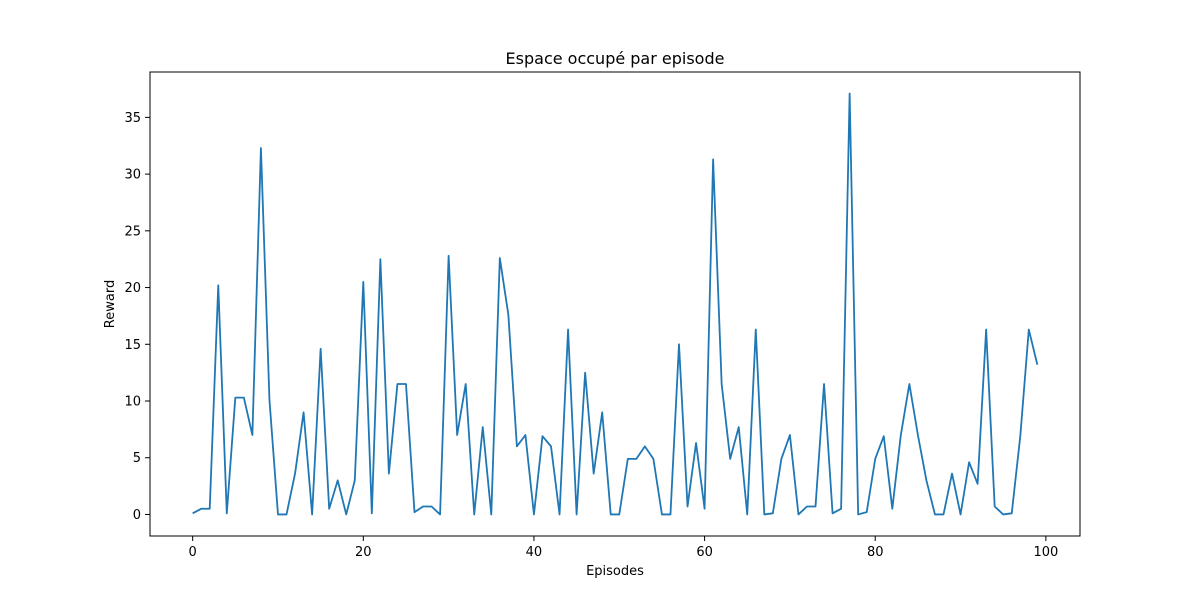 The width and height of the screenshot is (1200, 600). I want to click on y-axis-label: Reward, so click(110, 304).